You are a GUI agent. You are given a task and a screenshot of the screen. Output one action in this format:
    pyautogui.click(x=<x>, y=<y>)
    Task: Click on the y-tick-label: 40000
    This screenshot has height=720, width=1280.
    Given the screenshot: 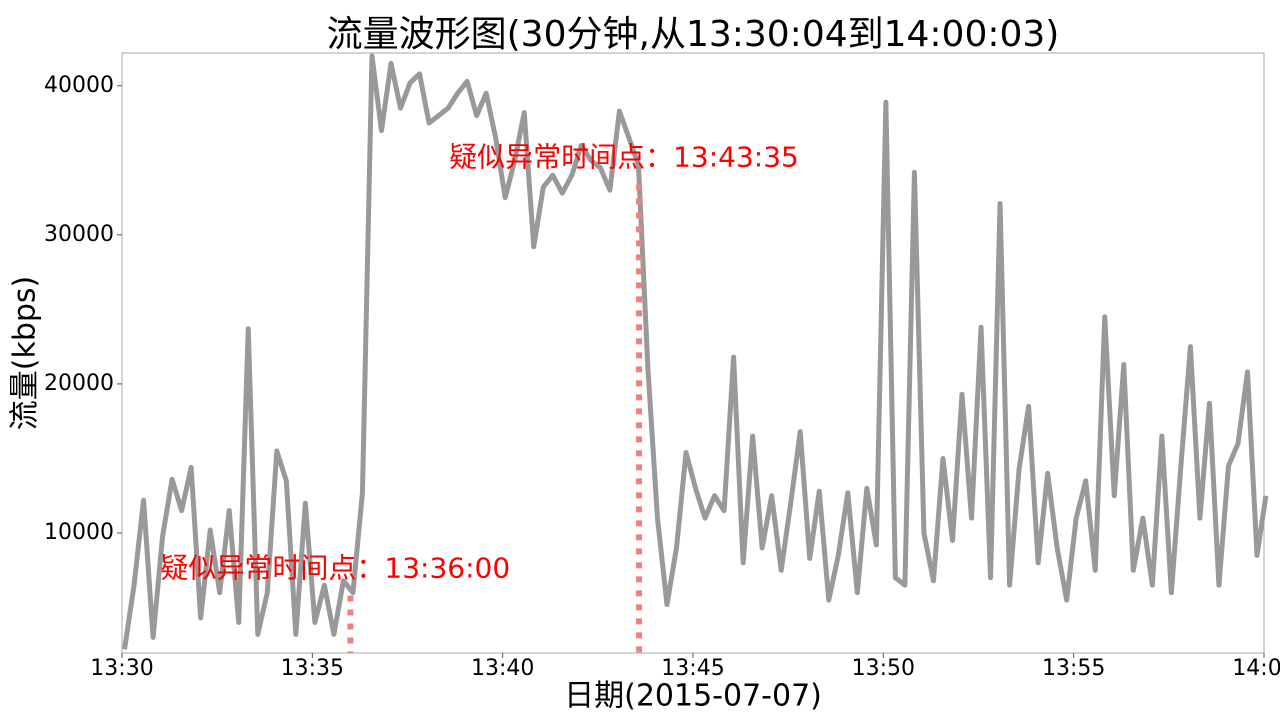 What is the action you would take?
    pyautogui.click(x=79, y=85)
    